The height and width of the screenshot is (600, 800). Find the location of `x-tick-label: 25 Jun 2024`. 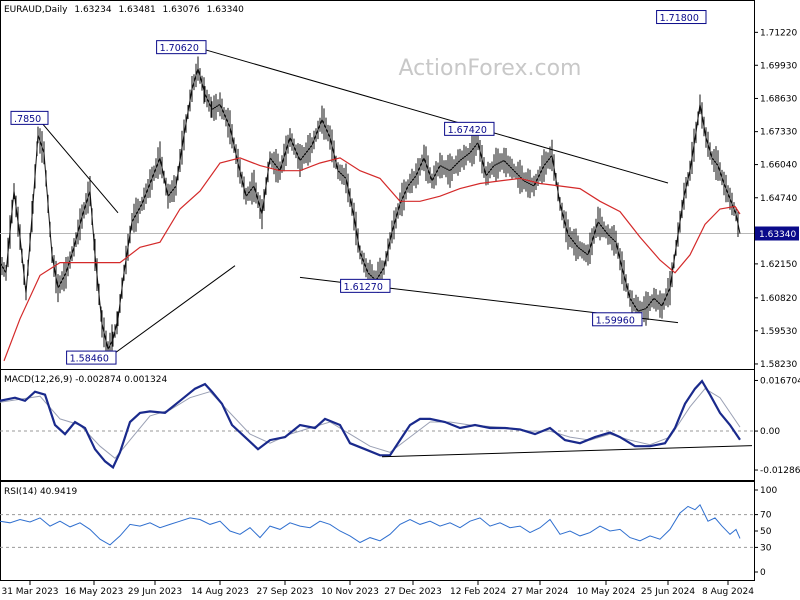

x-tick-label: 25 Jun 2024 is located at coordinates (668, 592).